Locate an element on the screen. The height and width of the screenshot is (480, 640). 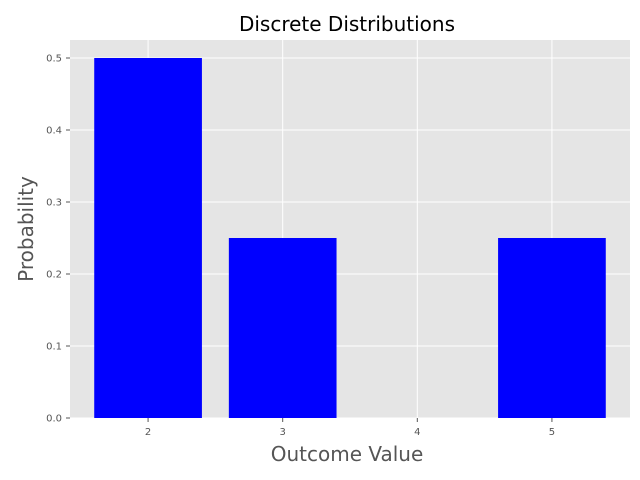
x-tick-label: 4 is located at coordinates (417, 432).